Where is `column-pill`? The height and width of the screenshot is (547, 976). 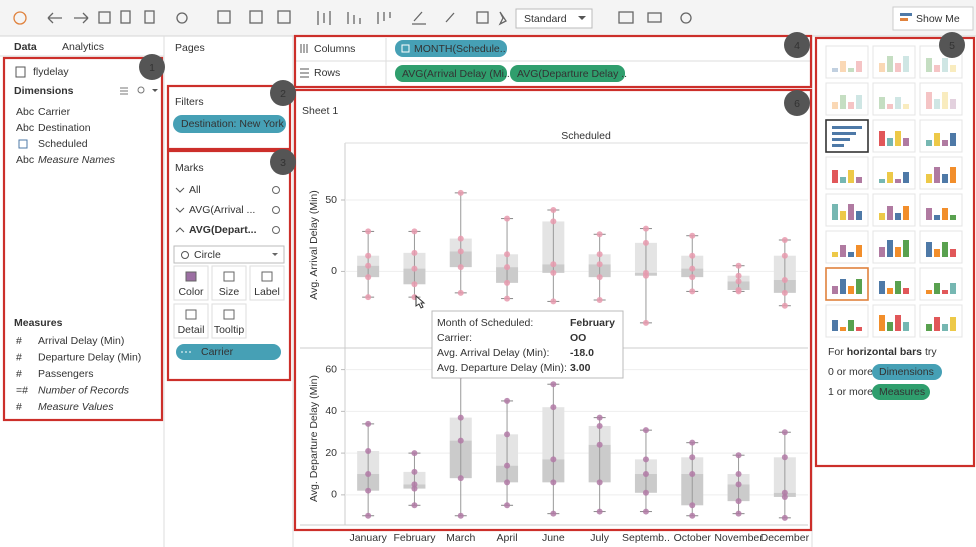
column-pill is located at coordinates (451, 48).